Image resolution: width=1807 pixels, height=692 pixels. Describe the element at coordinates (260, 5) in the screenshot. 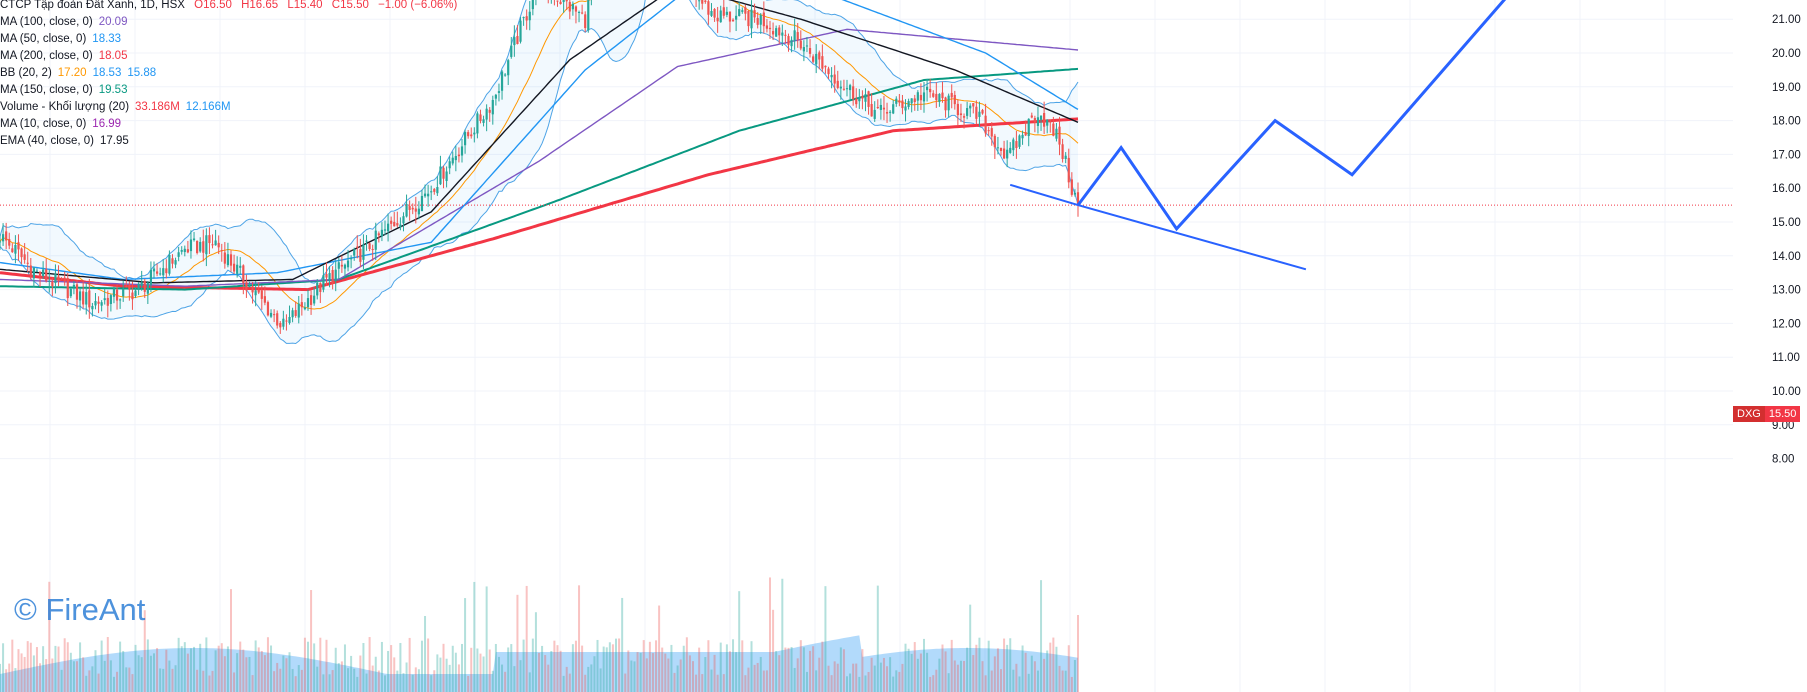

I see `high-value: H16.65` at that location.